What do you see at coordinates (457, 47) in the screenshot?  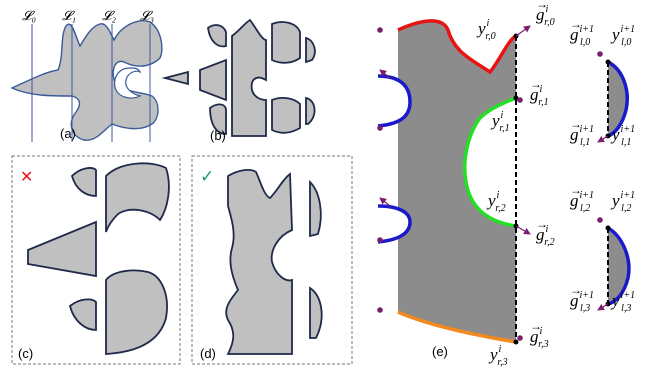 I see `red-boundary-curve` at bounding box center [457, 47].